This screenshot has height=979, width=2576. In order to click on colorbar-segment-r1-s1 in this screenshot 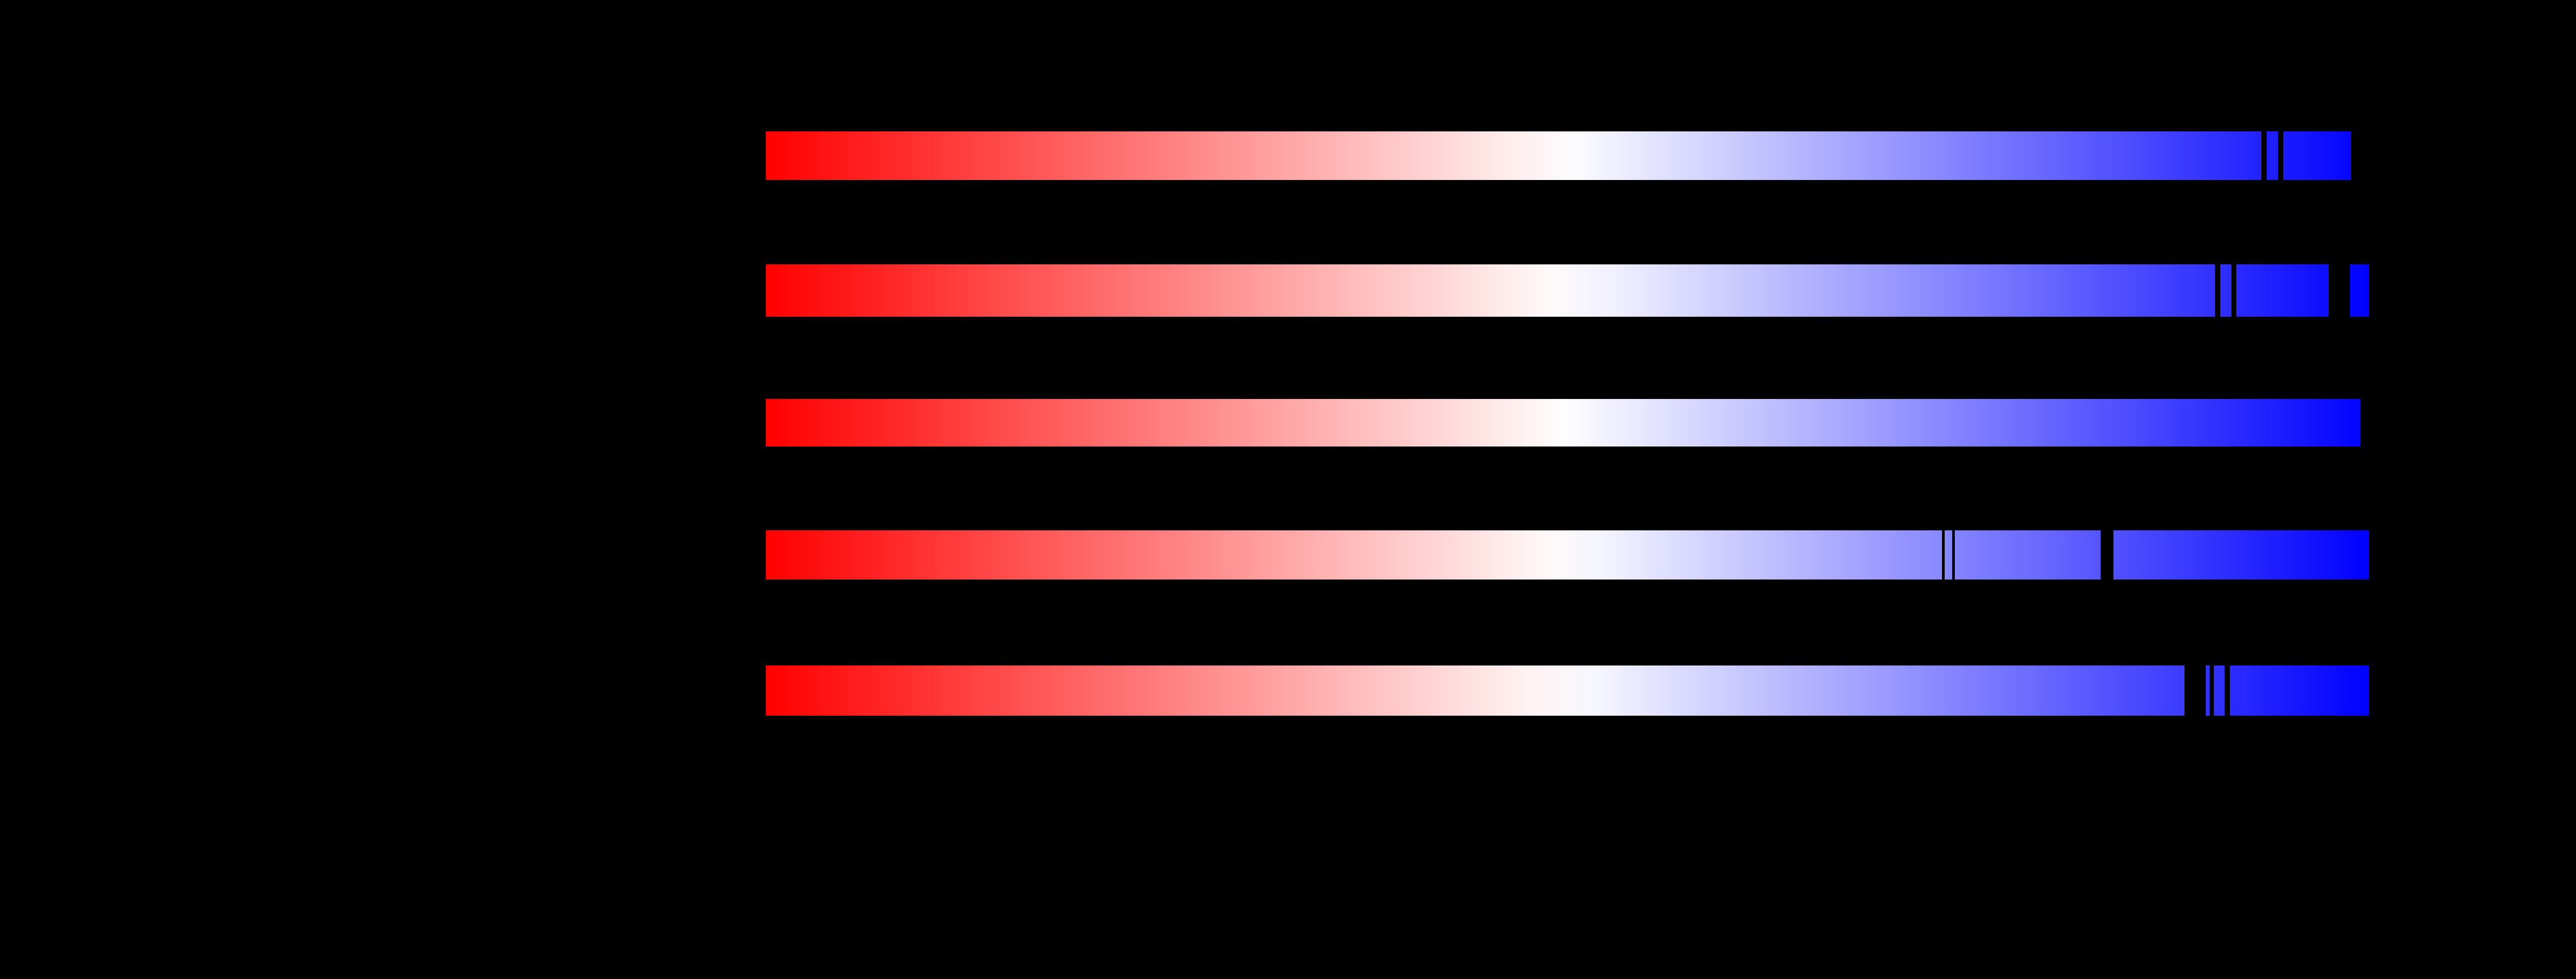, I will do `click(1513, 155)`.